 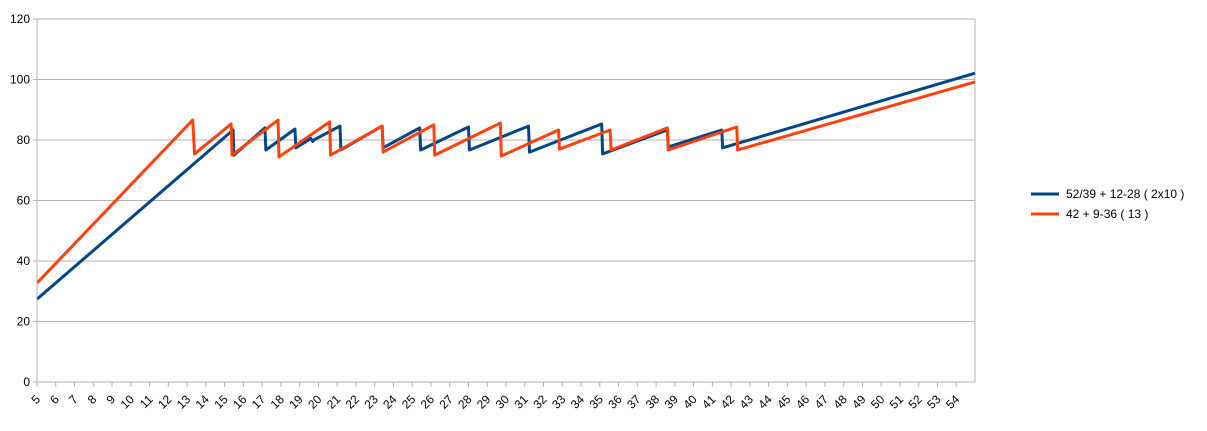 I want to click on x-tick-label: 18, so click(x=278, y=402).